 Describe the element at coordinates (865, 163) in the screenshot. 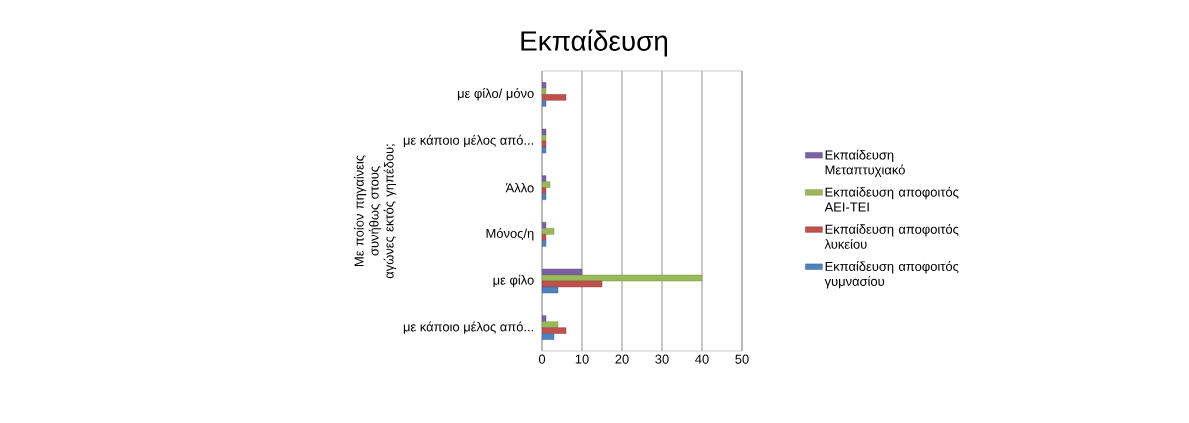

I see `legend-label: Εκπαίδευση Μεταπτυχιακό` at that location.